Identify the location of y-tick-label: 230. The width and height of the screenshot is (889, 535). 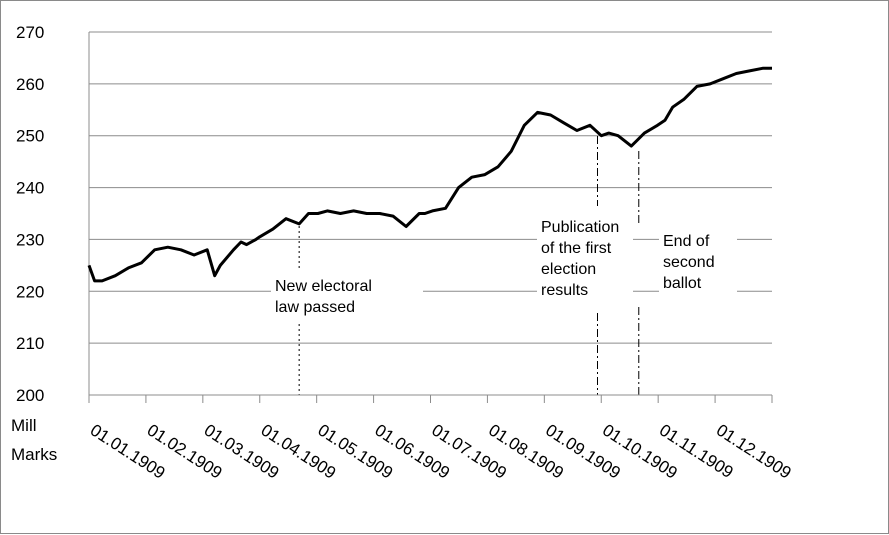
(30, 239).